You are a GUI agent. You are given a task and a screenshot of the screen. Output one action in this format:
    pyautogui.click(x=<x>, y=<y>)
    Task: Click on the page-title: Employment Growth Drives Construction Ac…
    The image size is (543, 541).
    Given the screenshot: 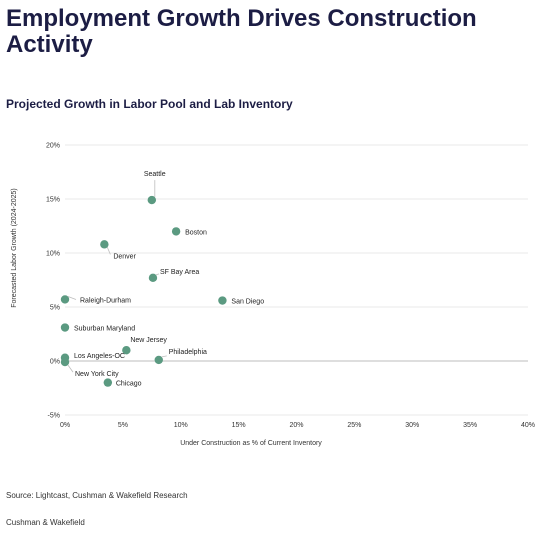 What is the action you would take?
    pyautogui.click(x=241, y=31)
    